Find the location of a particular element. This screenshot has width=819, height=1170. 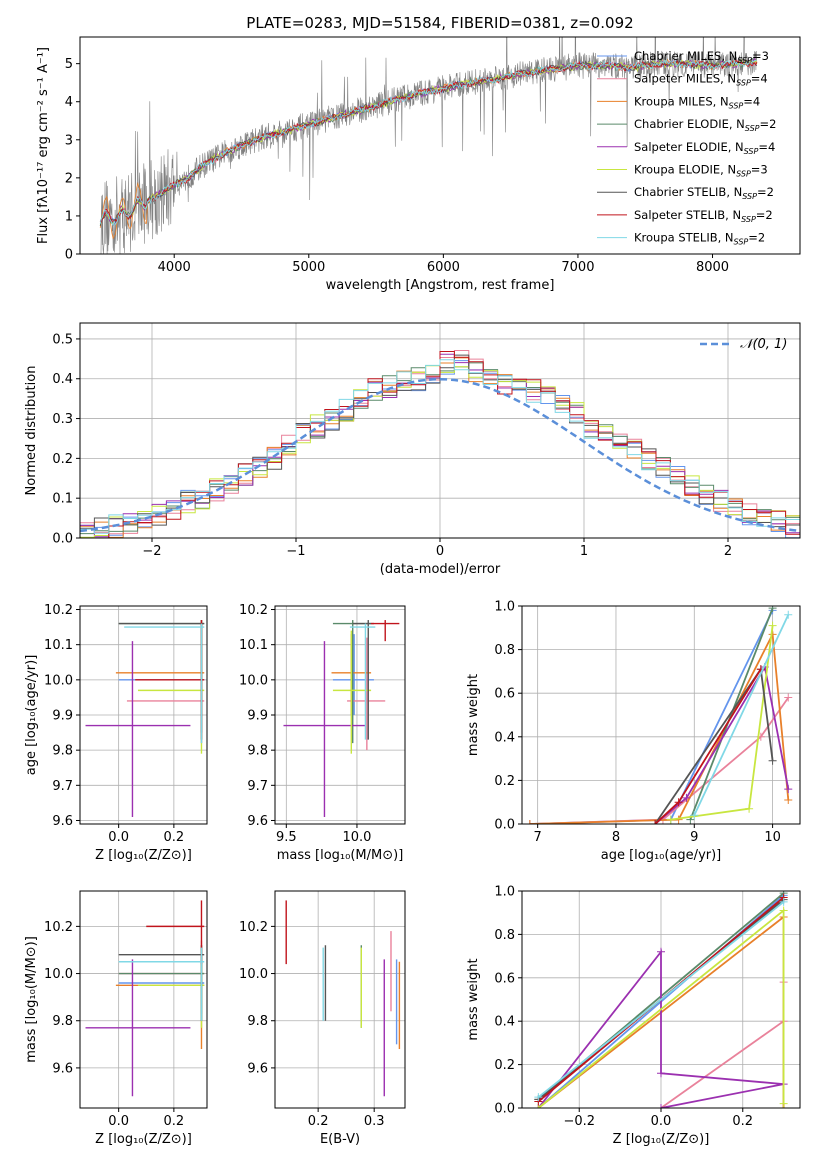

y-tick-label: 1 is located at coordinates (69, 216).